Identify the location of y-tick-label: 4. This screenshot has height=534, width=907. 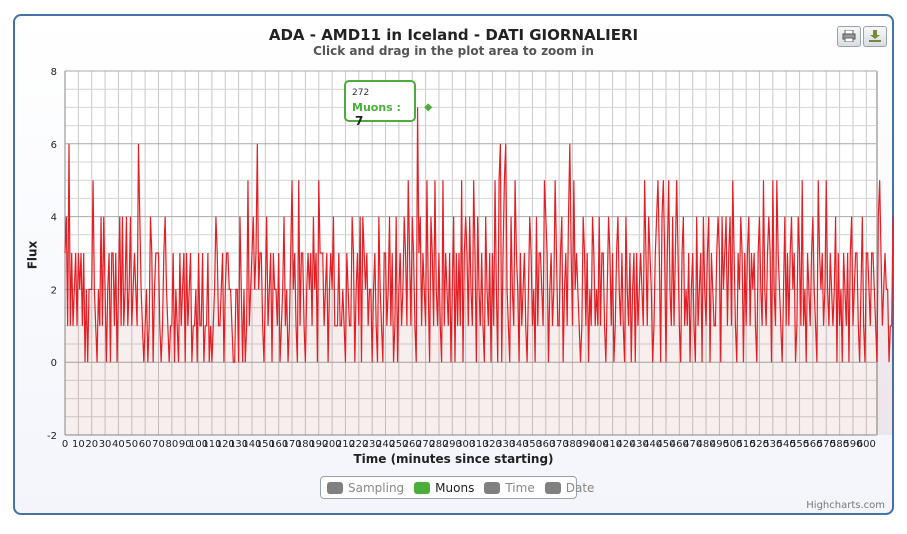
(54, 218).